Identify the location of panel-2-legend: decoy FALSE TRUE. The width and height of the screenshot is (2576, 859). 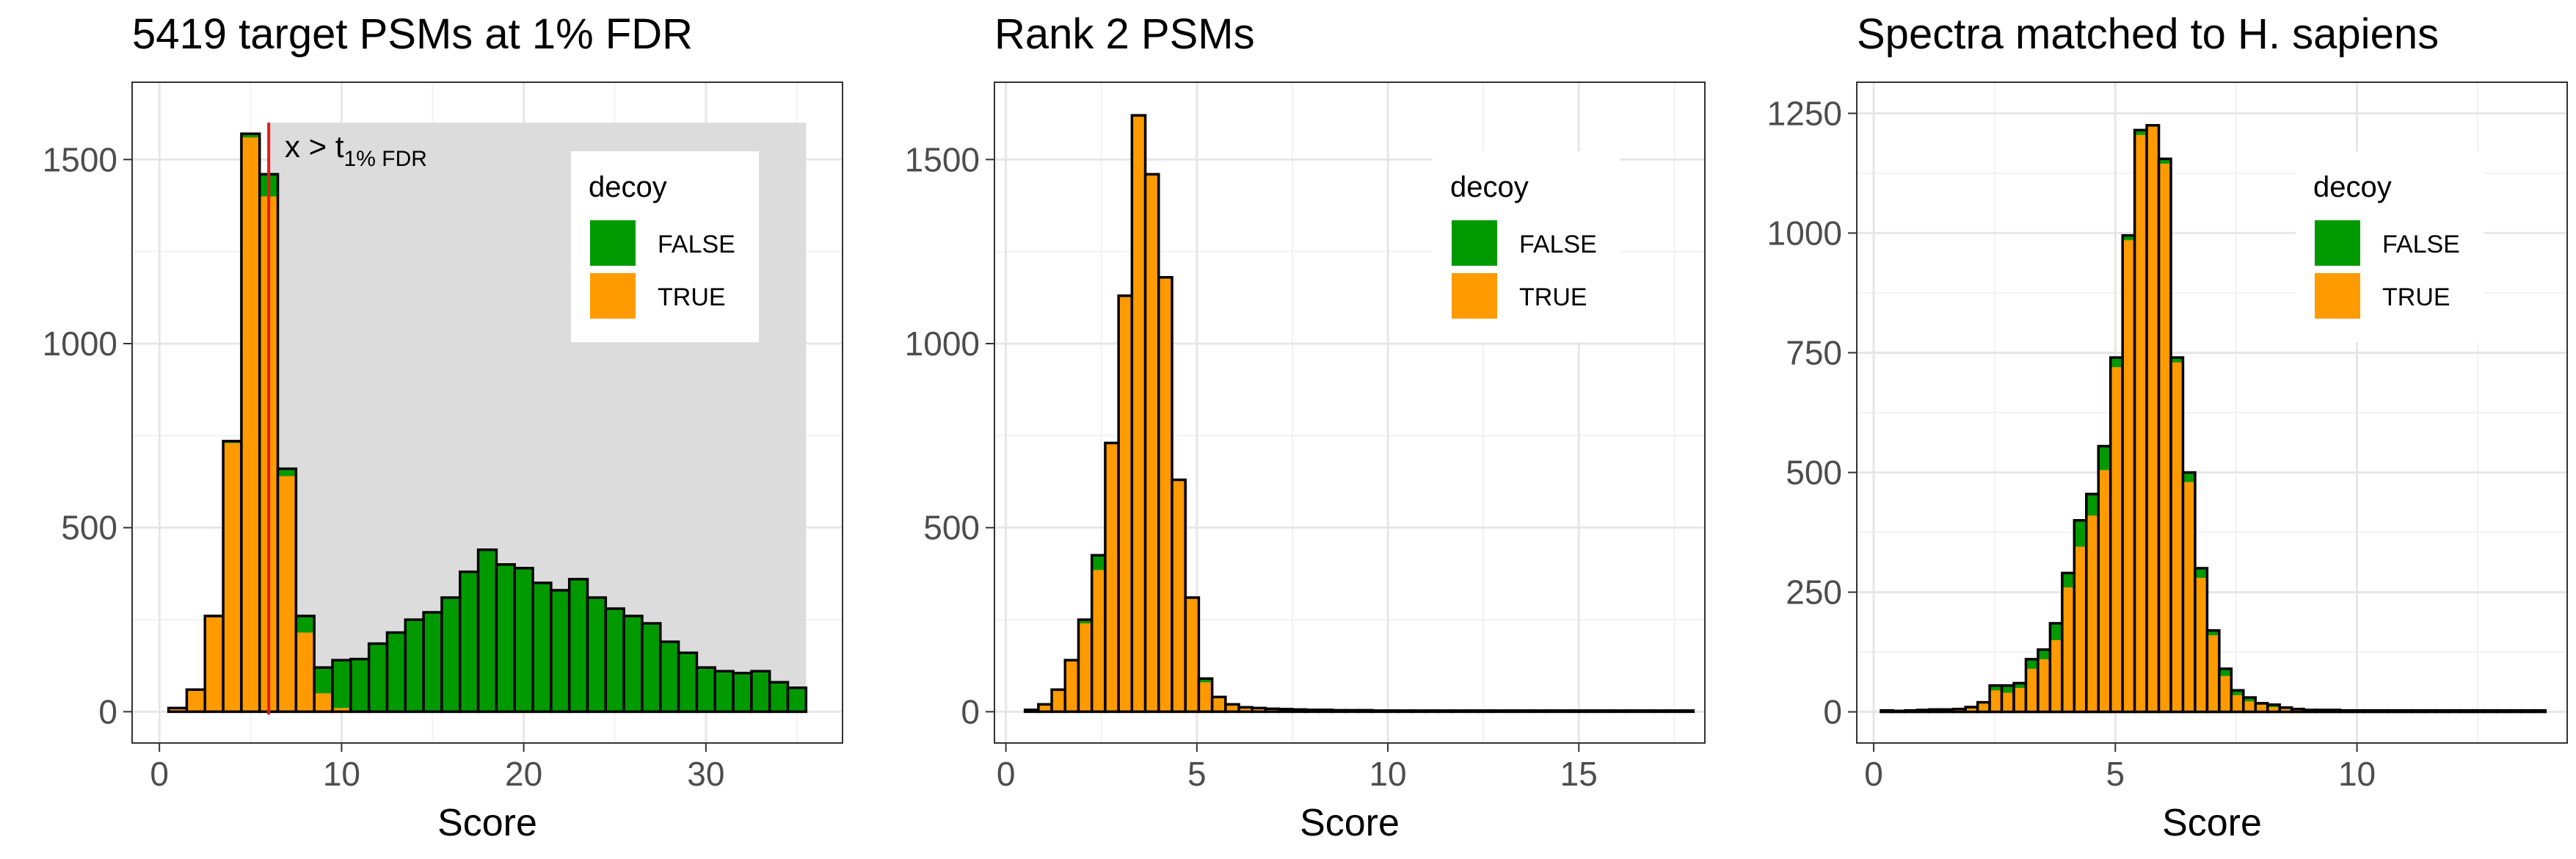
(1526, 246).